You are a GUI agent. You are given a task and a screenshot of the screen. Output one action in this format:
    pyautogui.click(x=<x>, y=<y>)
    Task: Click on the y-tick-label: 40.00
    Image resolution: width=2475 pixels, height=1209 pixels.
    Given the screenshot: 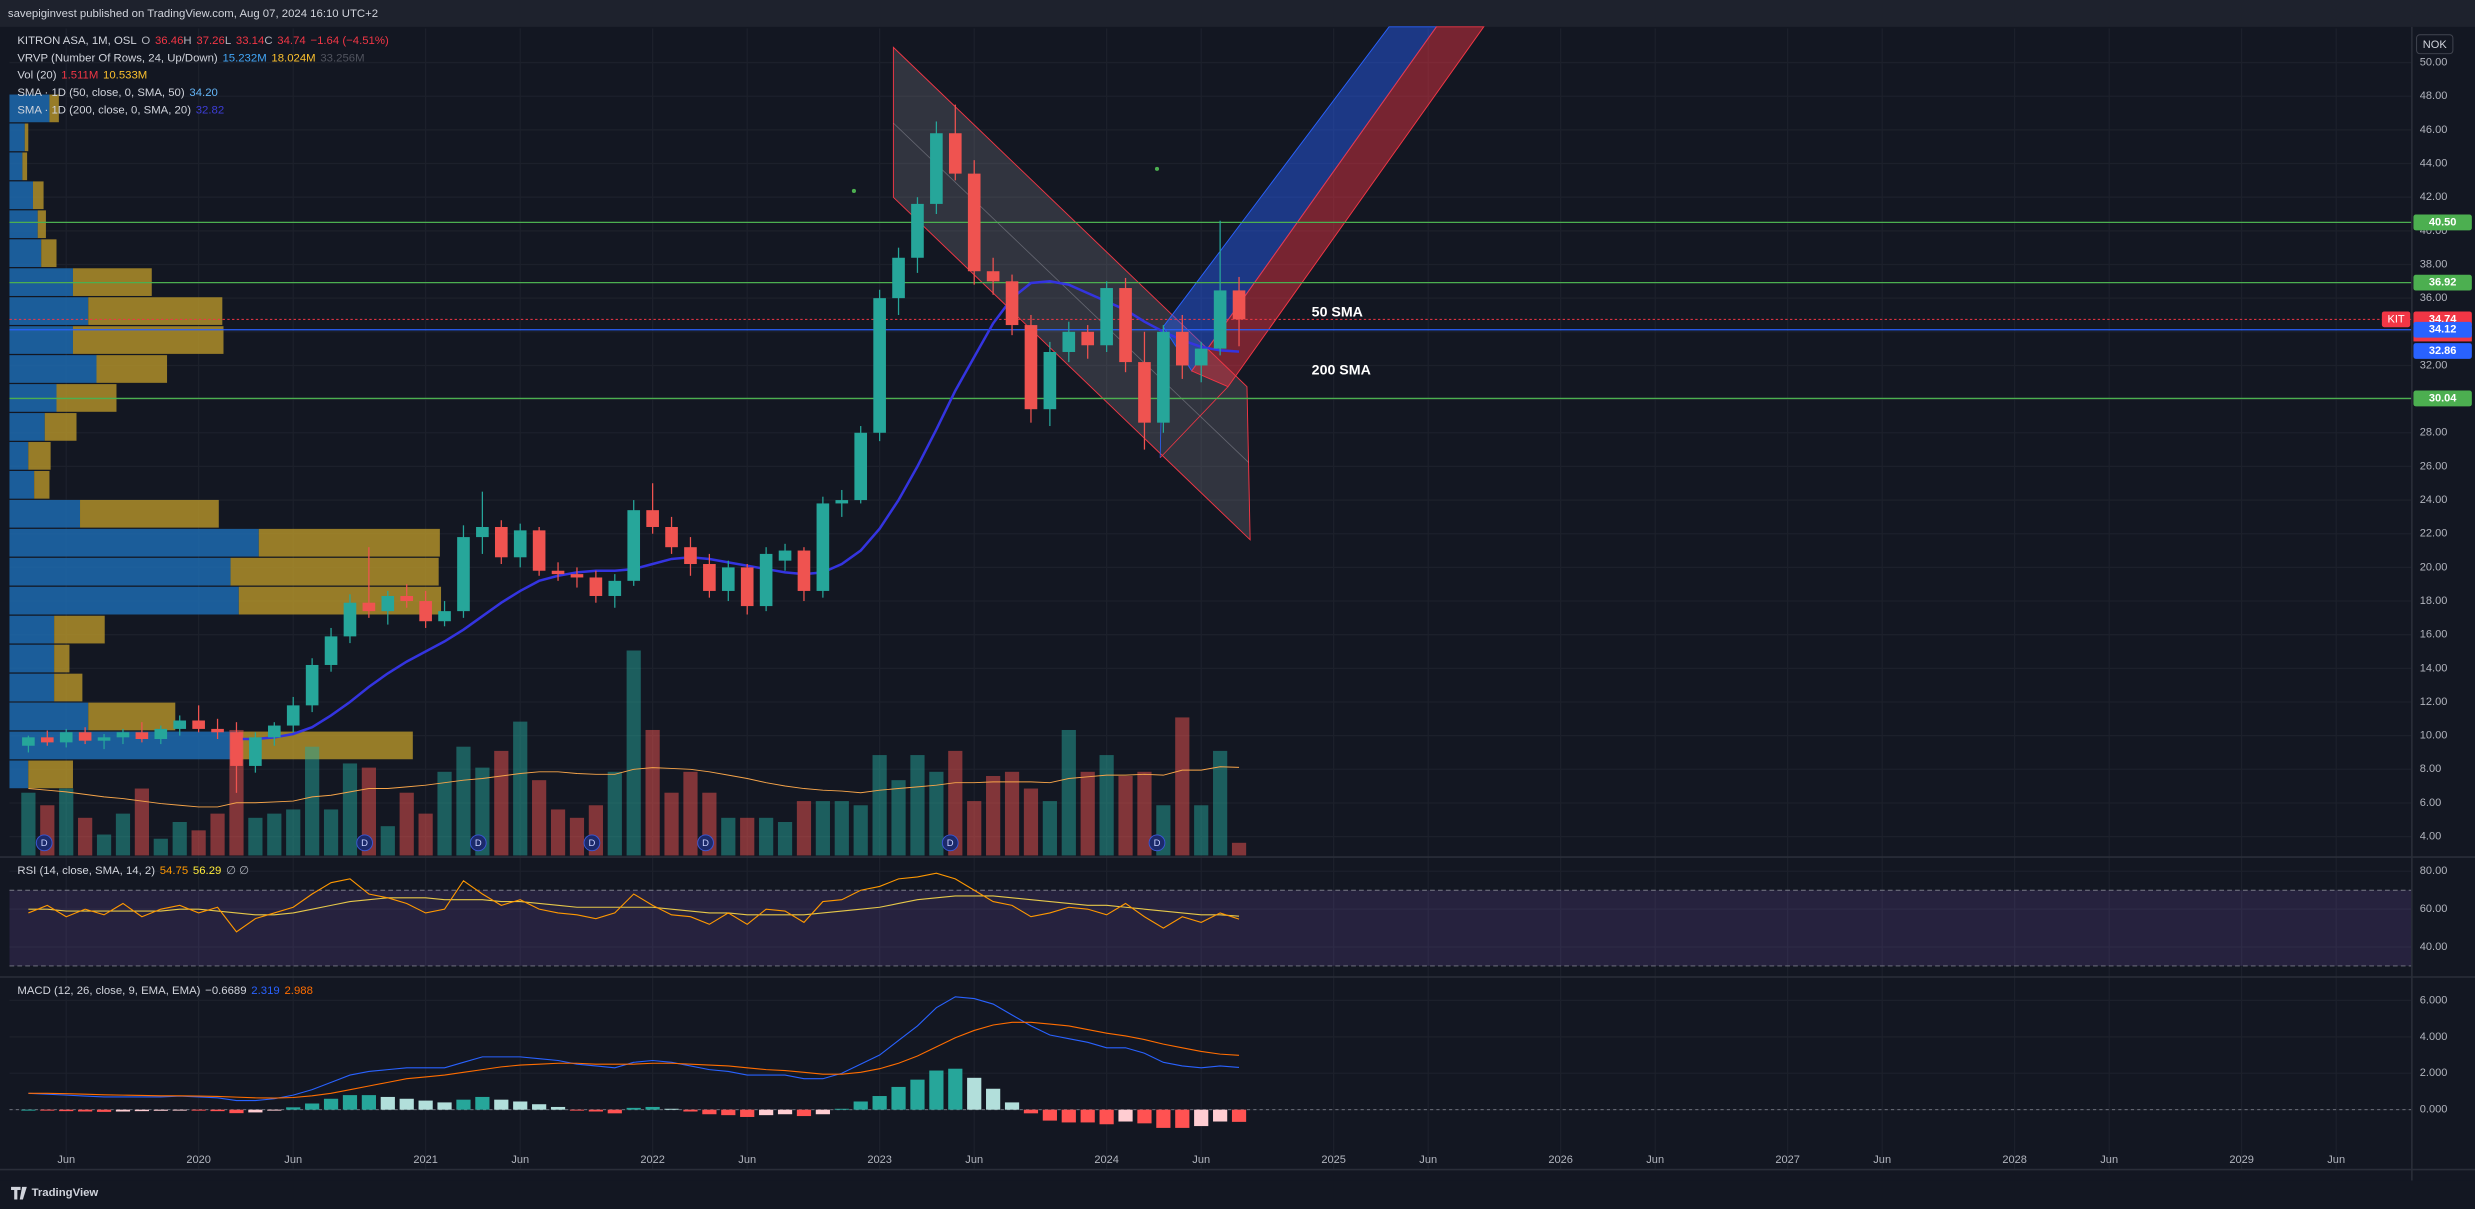 What is the action you would take?
    pyautogui.click(x=2434, y=947)
    